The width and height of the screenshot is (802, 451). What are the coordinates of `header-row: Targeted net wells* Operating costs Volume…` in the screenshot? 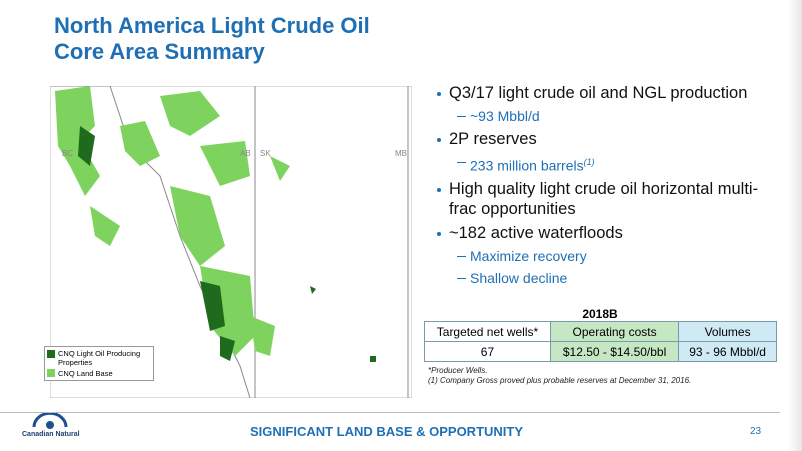 It's located at (600, 331).